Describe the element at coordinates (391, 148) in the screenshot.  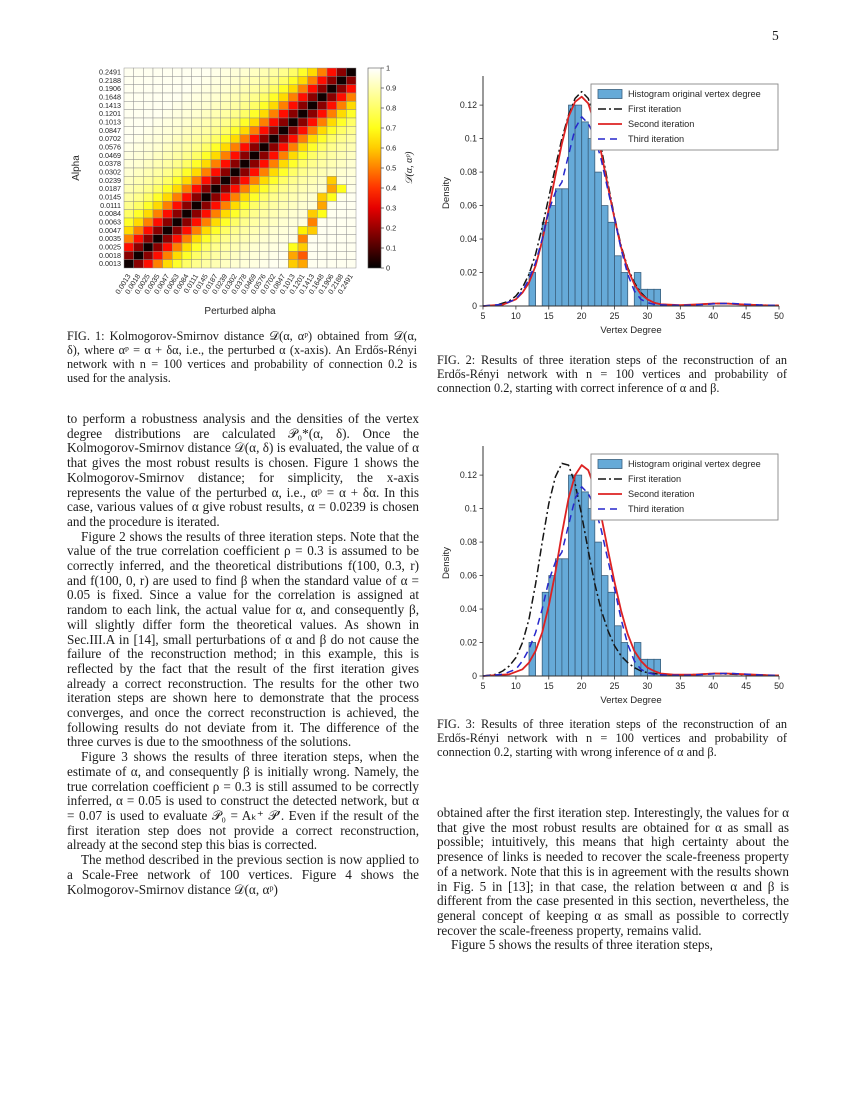
I see `svg-text: 0.6` at that location.